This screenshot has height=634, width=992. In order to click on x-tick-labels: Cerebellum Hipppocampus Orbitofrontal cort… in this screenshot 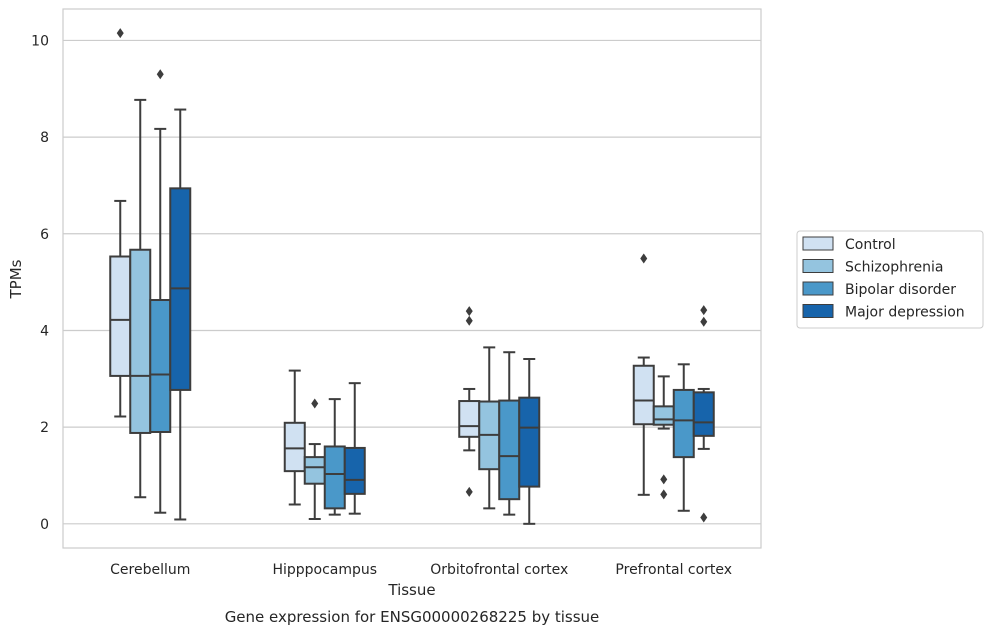, I will do `click(421, 570)`.